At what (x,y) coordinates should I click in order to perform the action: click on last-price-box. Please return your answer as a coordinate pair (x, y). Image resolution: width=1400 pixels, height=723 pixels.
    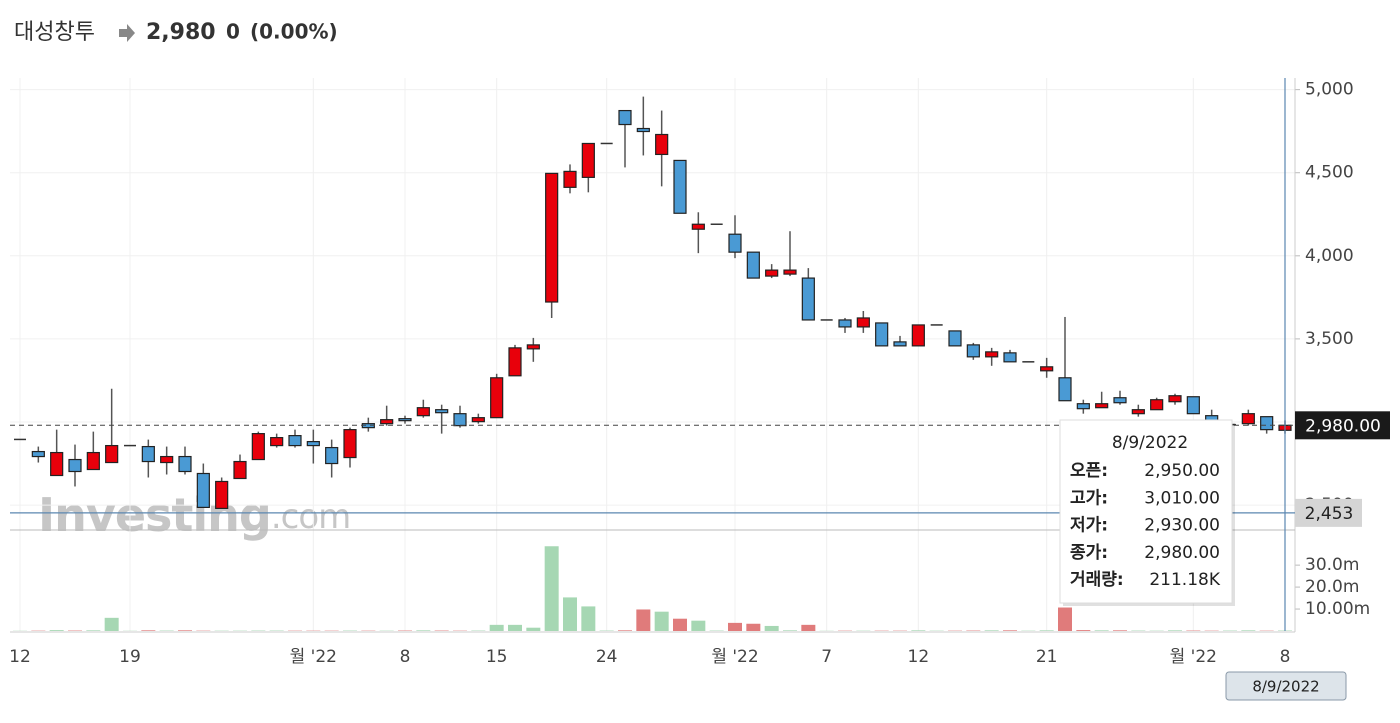
    Looking at the image, I should click on (1342, 425).